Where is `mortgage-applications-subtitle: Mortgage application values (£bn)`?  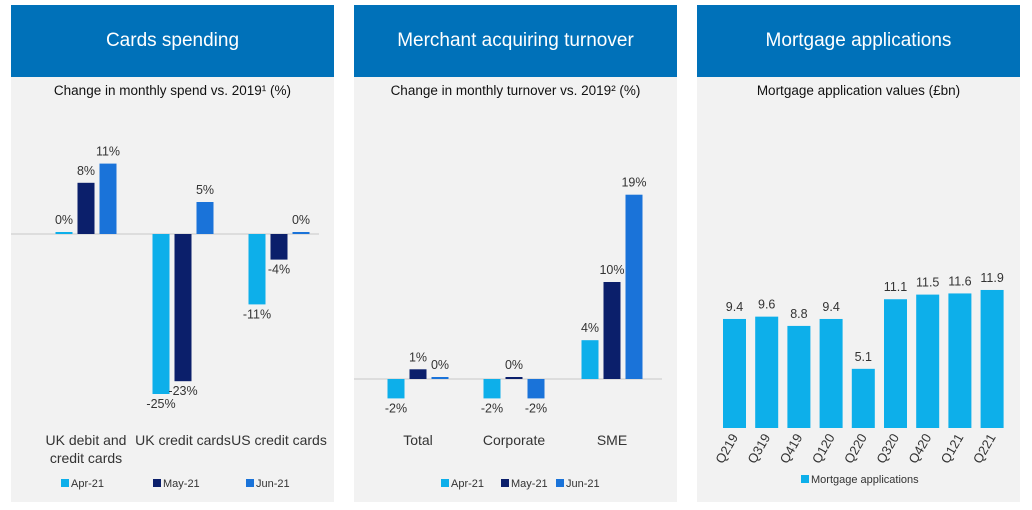
mortgage-applications-subtitle: Mortgage application values (£bn) is located at coordinates (858, 90).